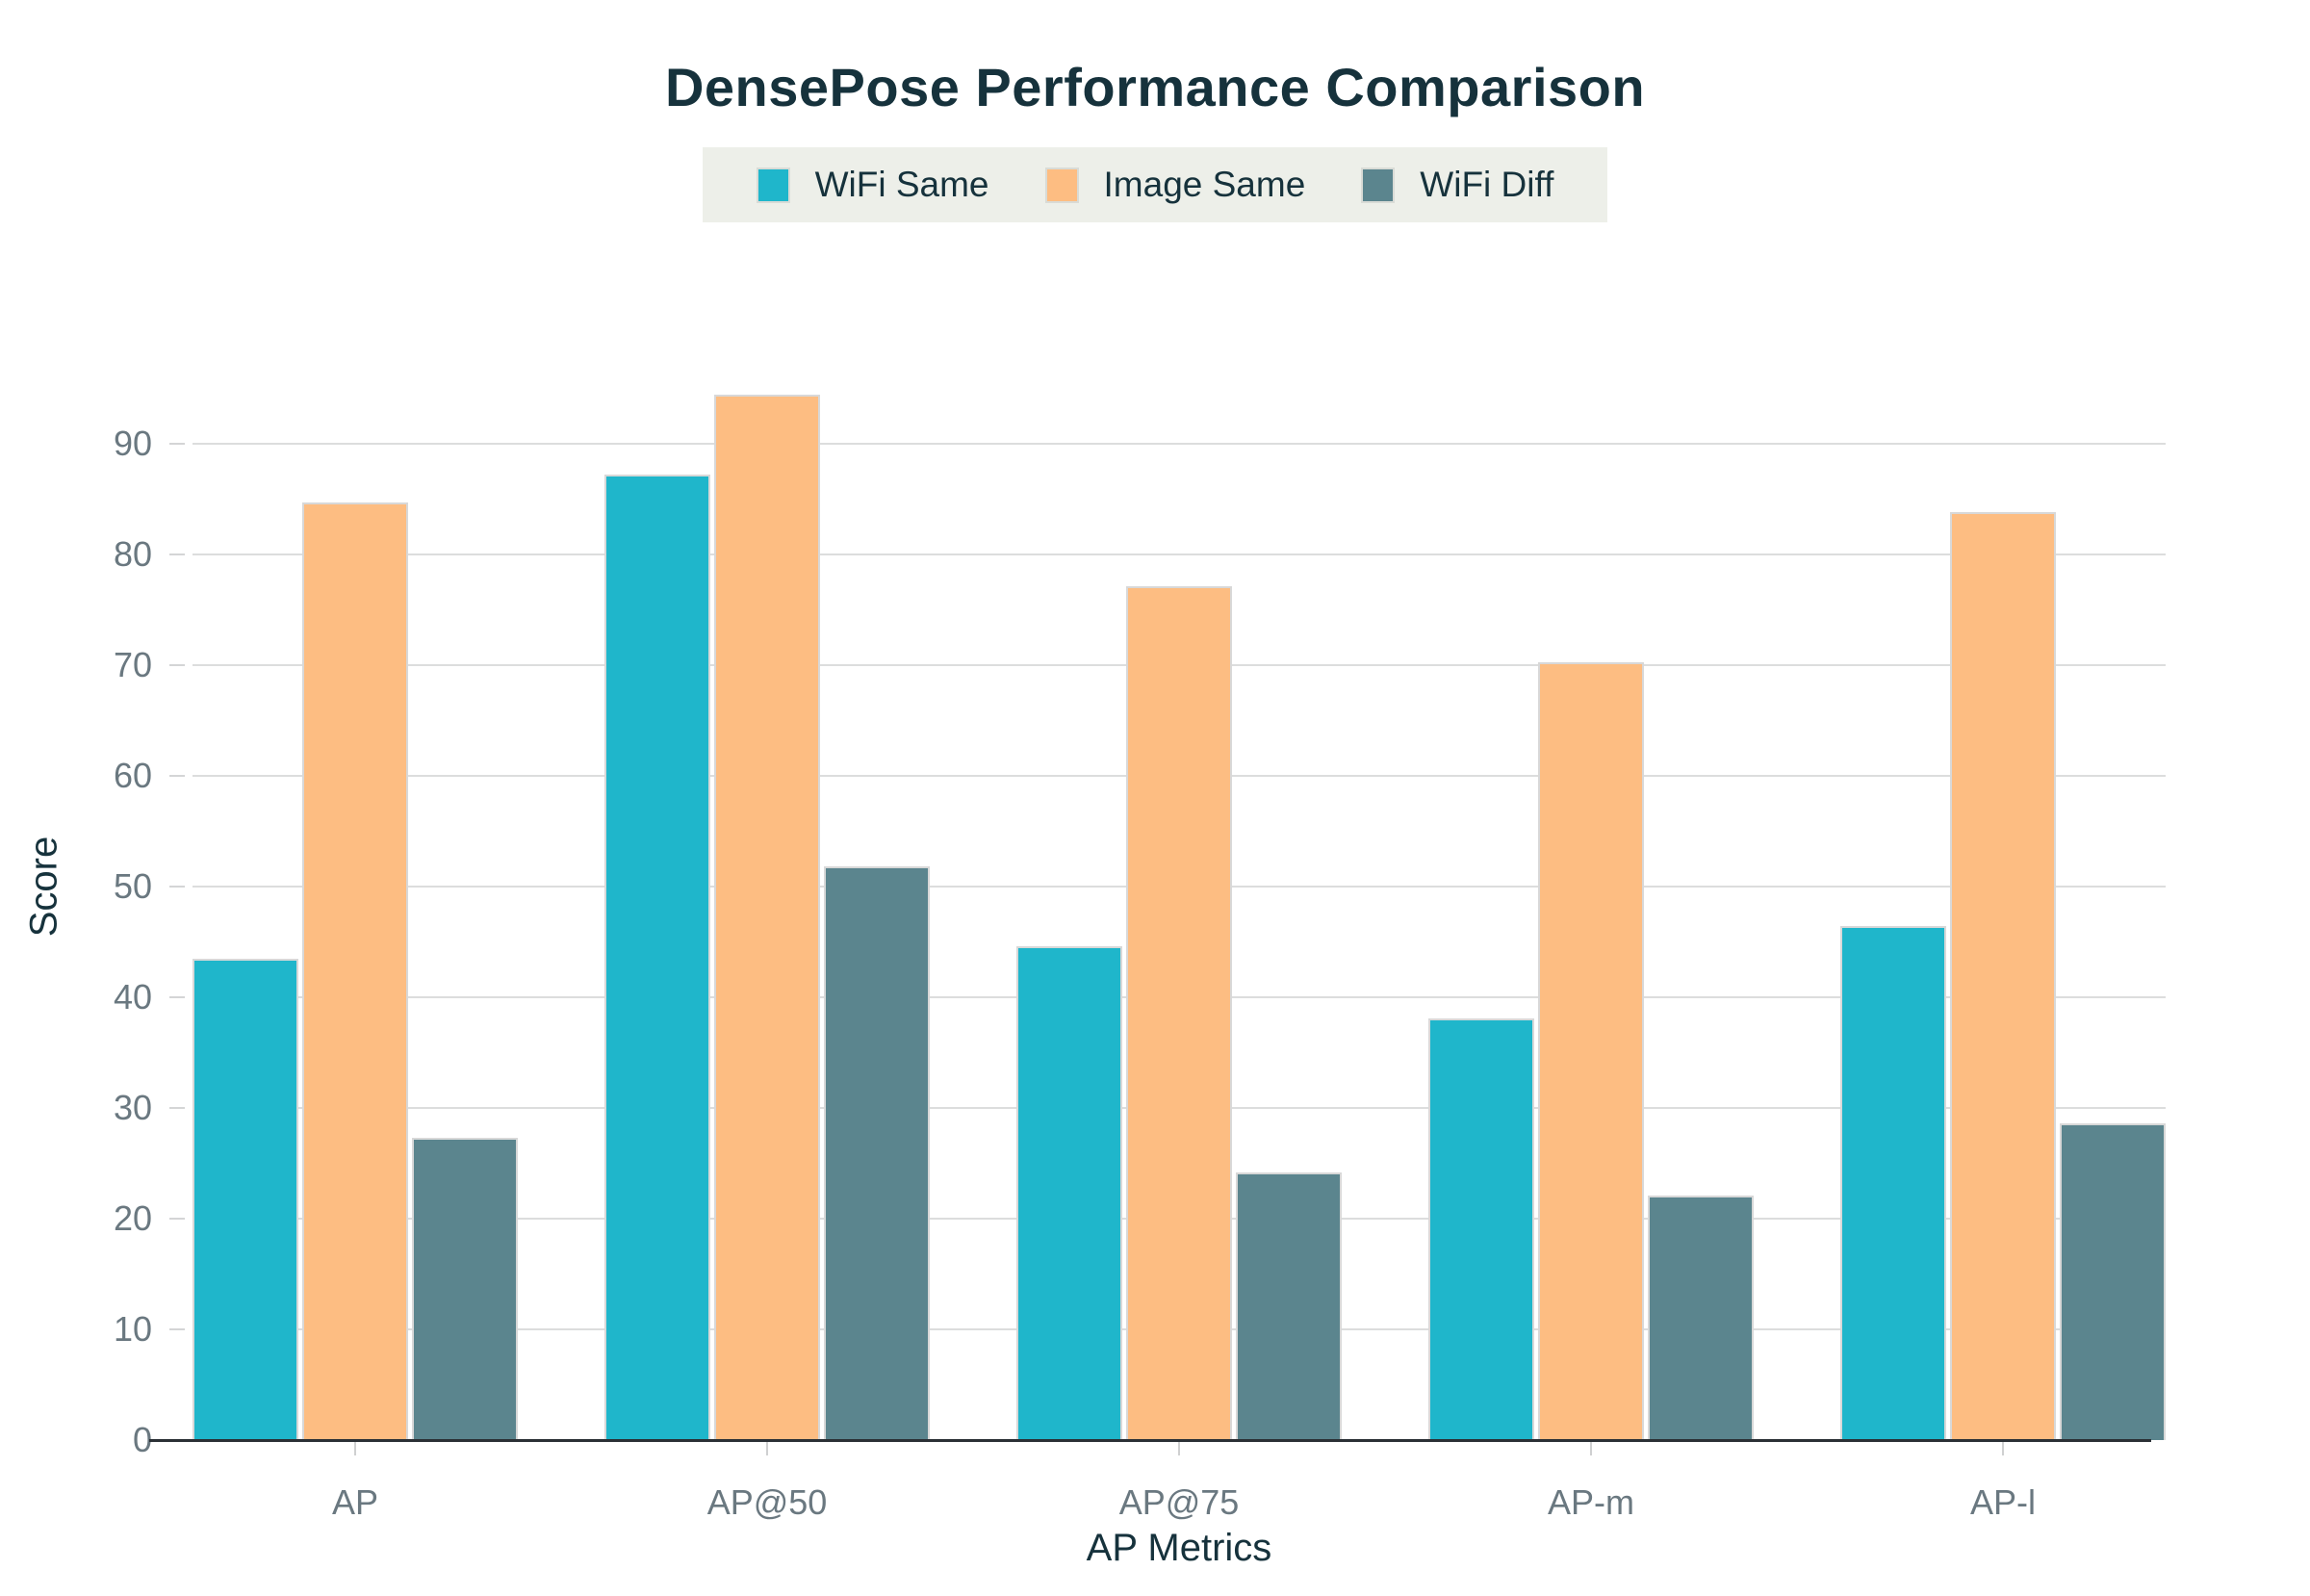  I want to click on bar-wifi-same-AP@50, so click(657, 957).